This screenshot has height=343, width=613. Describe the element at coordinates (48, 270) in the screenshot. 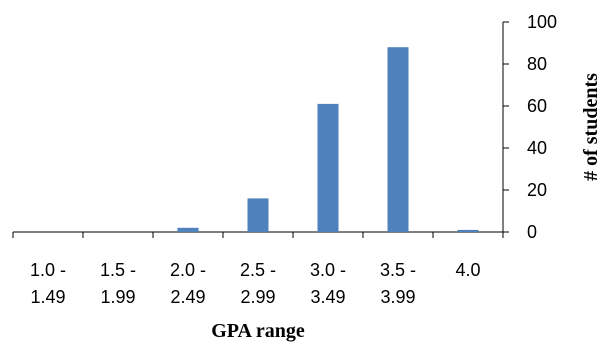

I see `x-tick-label: 1.0 -` at that location.